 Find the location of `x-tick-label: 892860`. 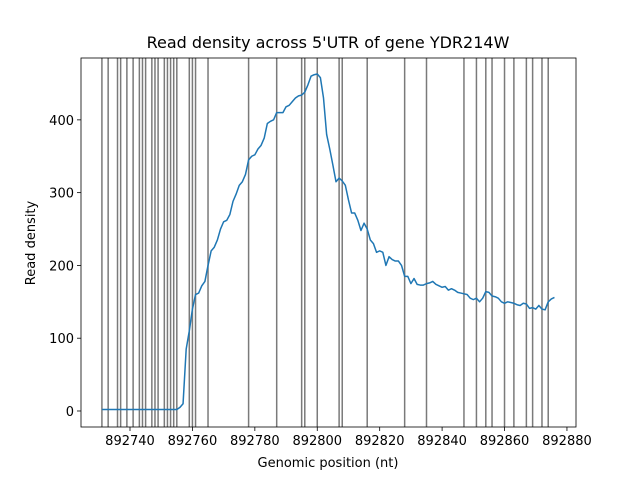

x-tick-label: 892860 is located at coordinates (505, 441).